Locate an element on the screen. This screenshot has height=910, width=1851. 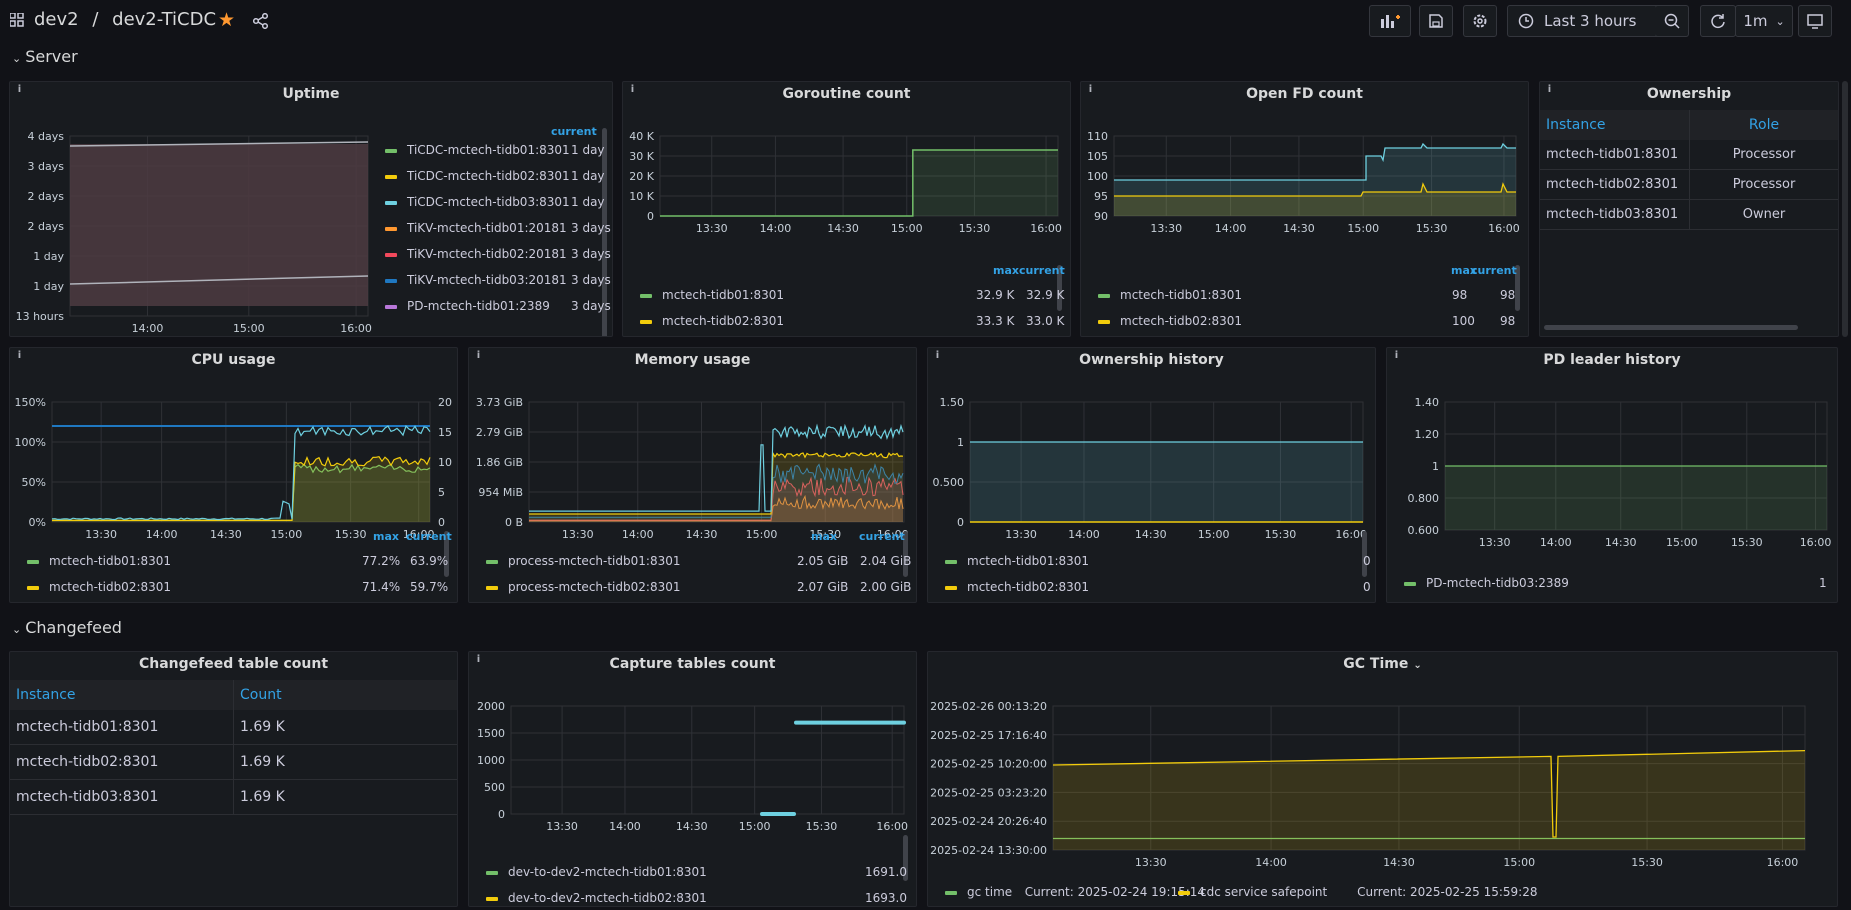
apps-grid-icon is located at coordinates (17, 20).